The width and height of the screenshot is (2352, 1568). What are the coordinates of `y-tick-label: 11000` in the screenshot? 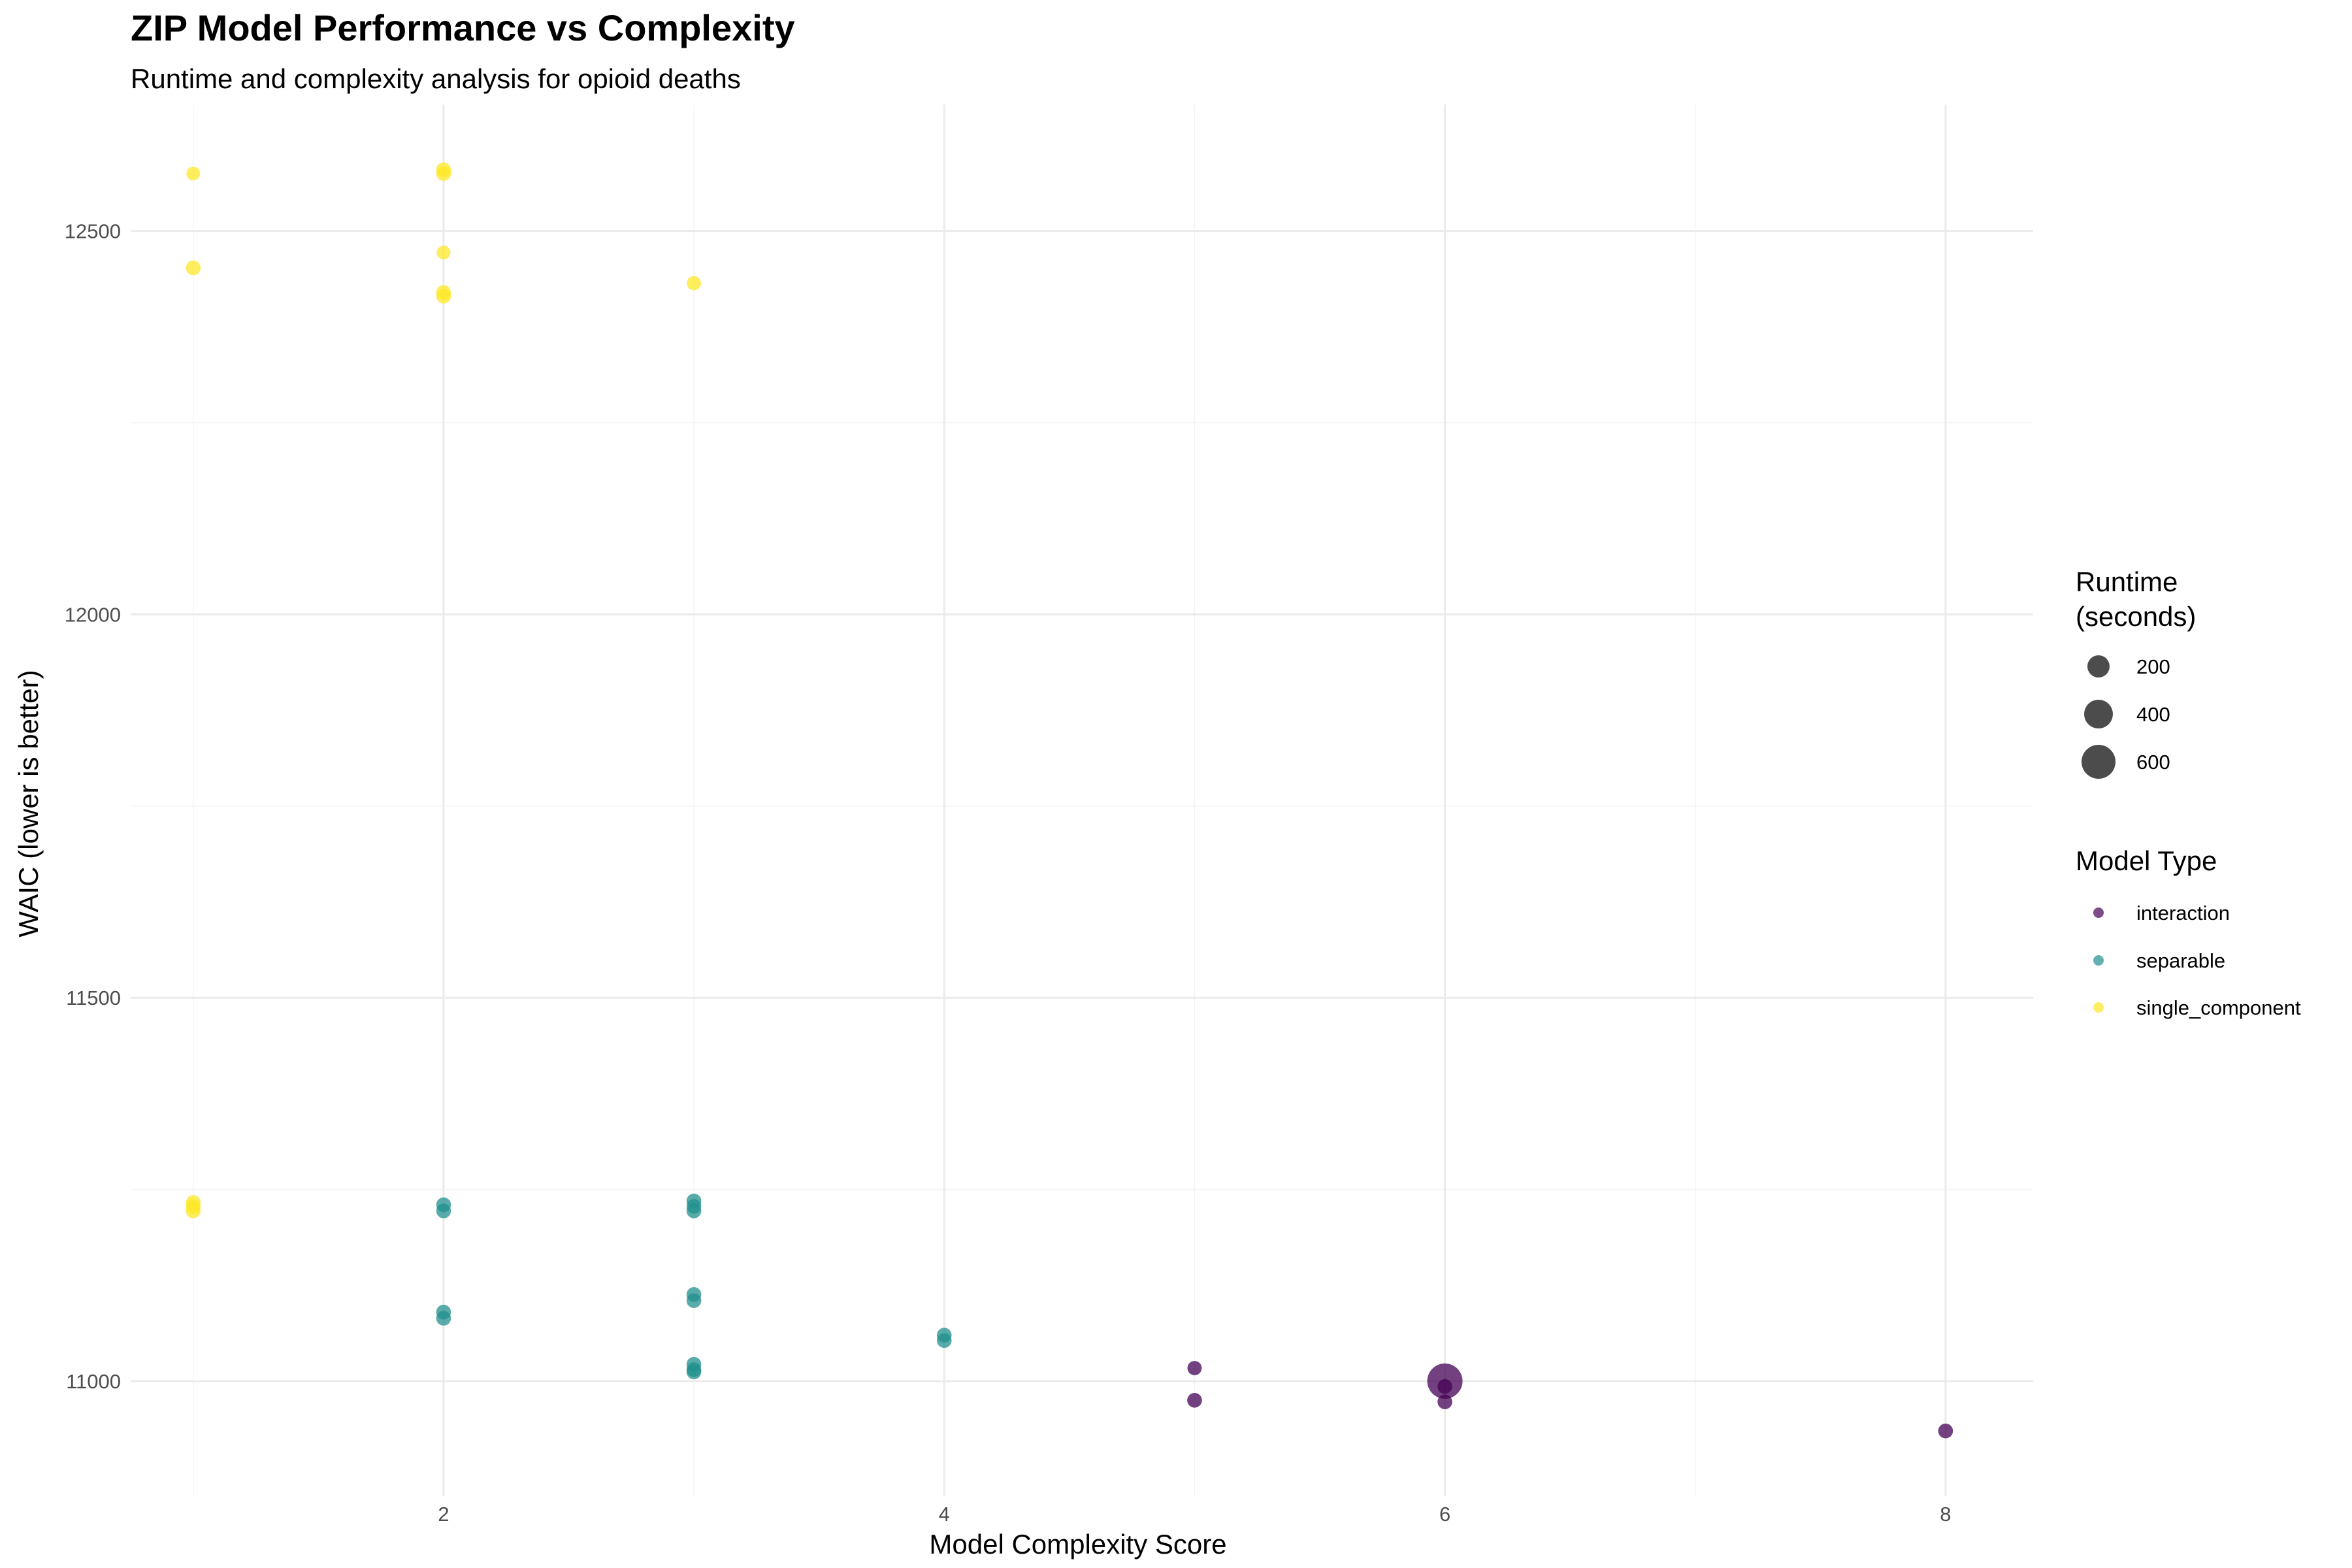 It's located at (93, 1381).